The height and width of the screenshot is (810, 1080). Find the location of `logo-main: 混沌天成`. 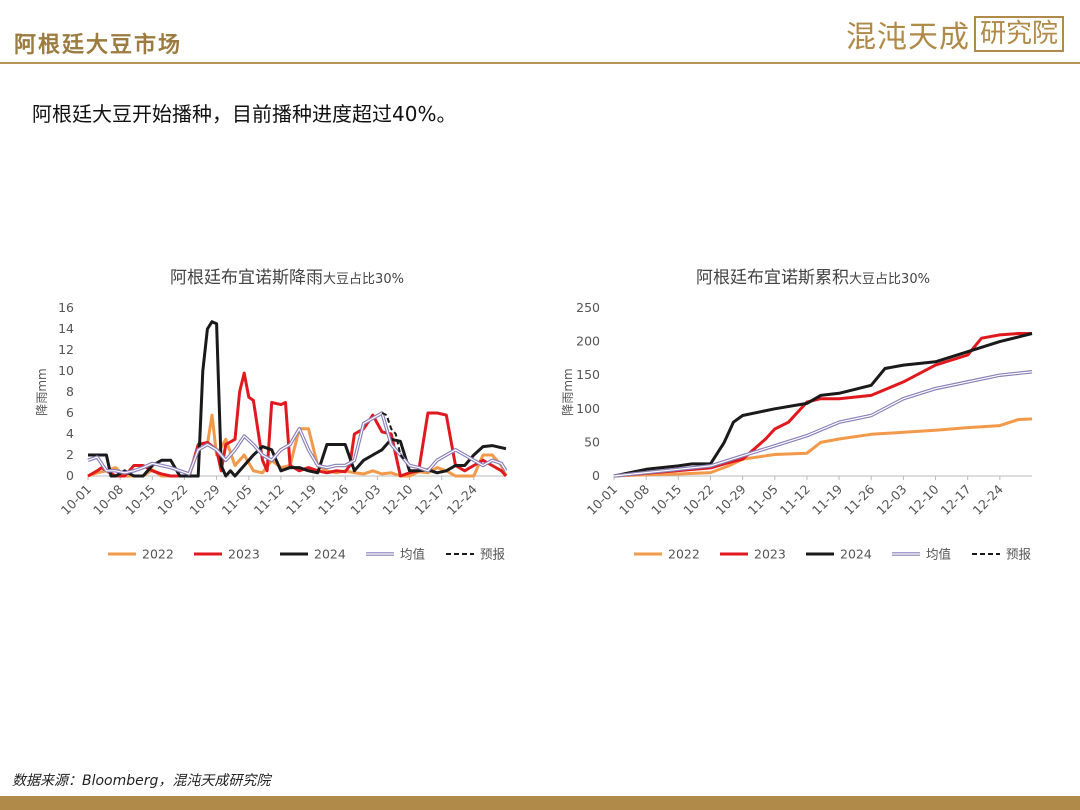

logo-main: 混沌天成 is located at coordinates (908, 37).